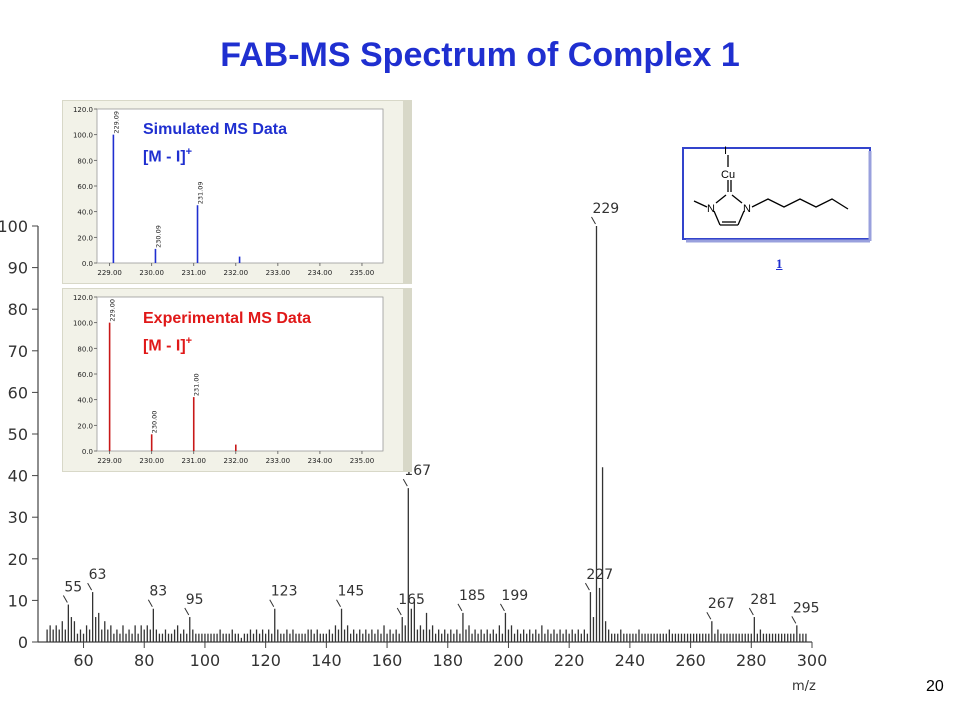  What do you see at coordinates (806, 608) in the screenshot?
I see `main-peak-label: 295` at bounding box center [806, 608].